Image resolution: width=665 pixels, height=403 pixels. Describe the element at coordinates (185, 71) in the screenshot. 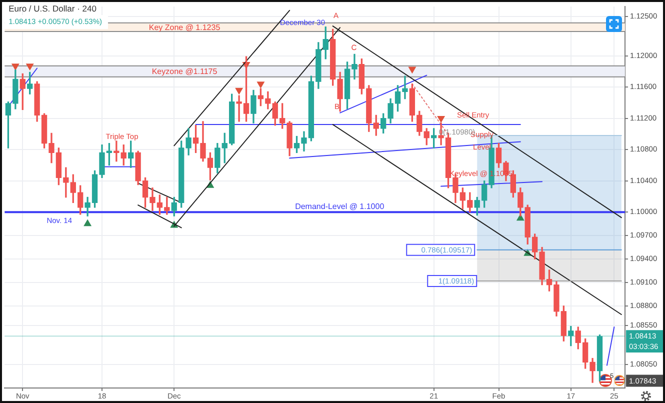

I see `band-label: Keyzone @1.1175` at that location.